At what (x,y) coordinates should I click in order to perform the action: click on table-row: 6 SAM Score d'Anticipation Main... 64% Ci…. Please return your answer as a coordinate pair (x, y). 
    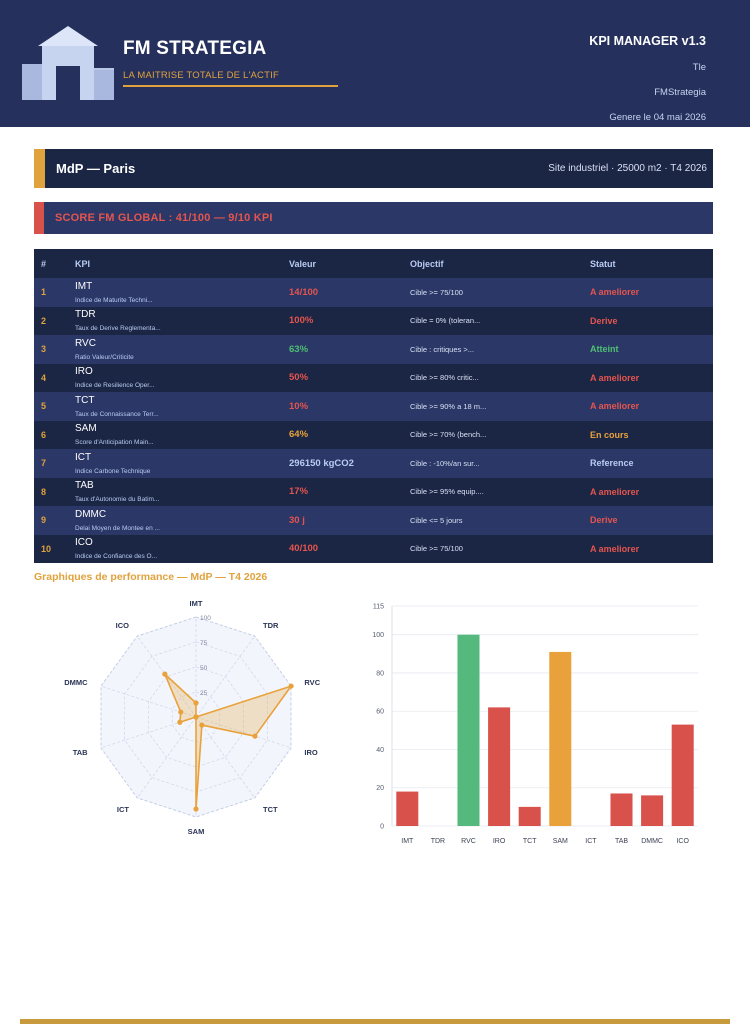
    Looking at the image, I should click on (373, 434).